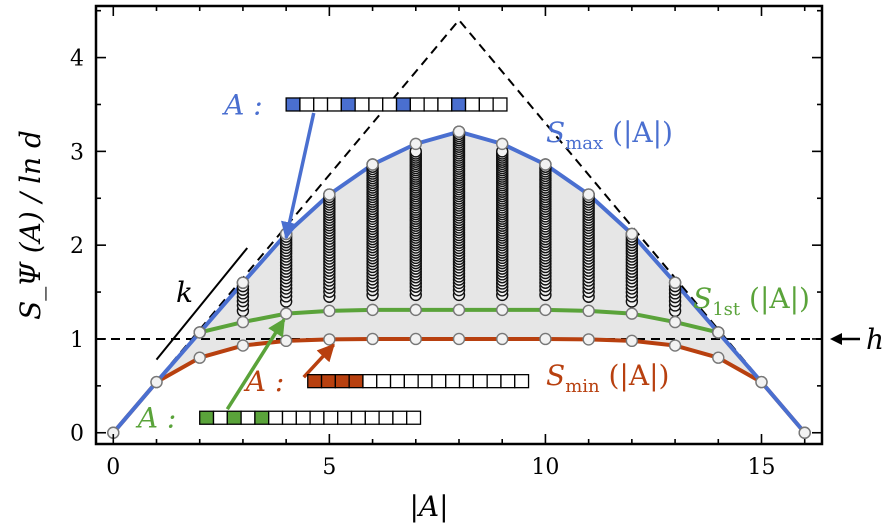 This screenshot has height=525, width=888. Describe the element at coordinates (609, 135) in the screenshot. I see `max-curve-label: Smax (|A|)` at that location.